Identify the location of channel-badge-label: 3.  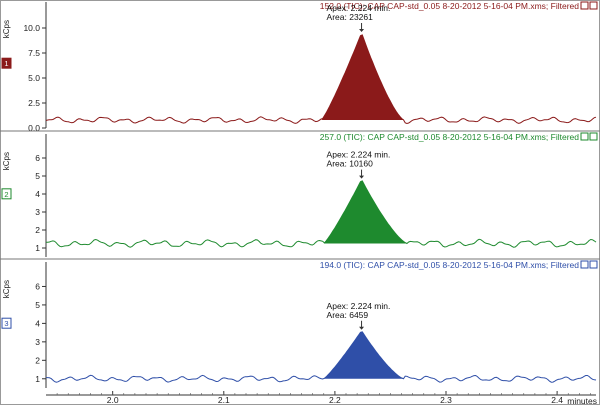
(6, 323).